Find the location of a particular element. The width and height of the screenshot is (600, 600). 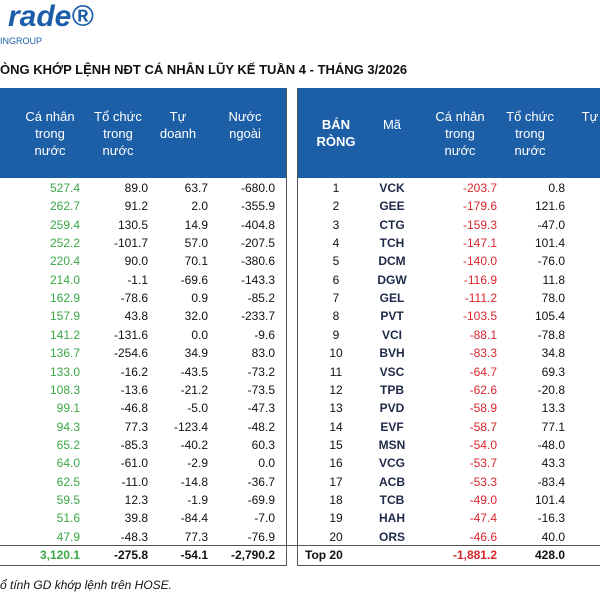

cell: -43.5 is located at coordinates (194, 371).